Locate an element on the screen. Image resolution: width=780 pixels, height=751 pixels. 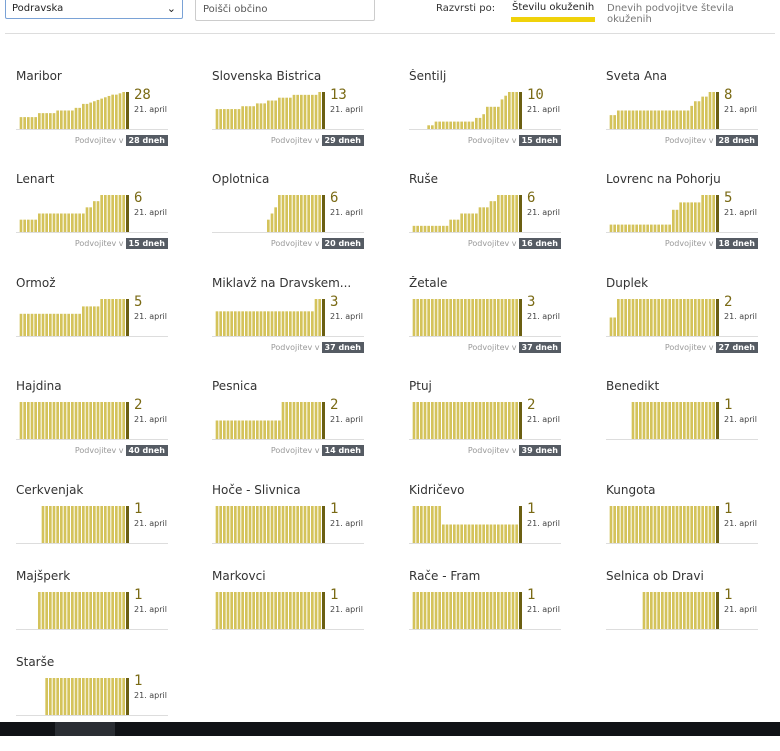
municipality-card: Hoče - Slivnica 1 21. april is located at coordinates (292, 531).